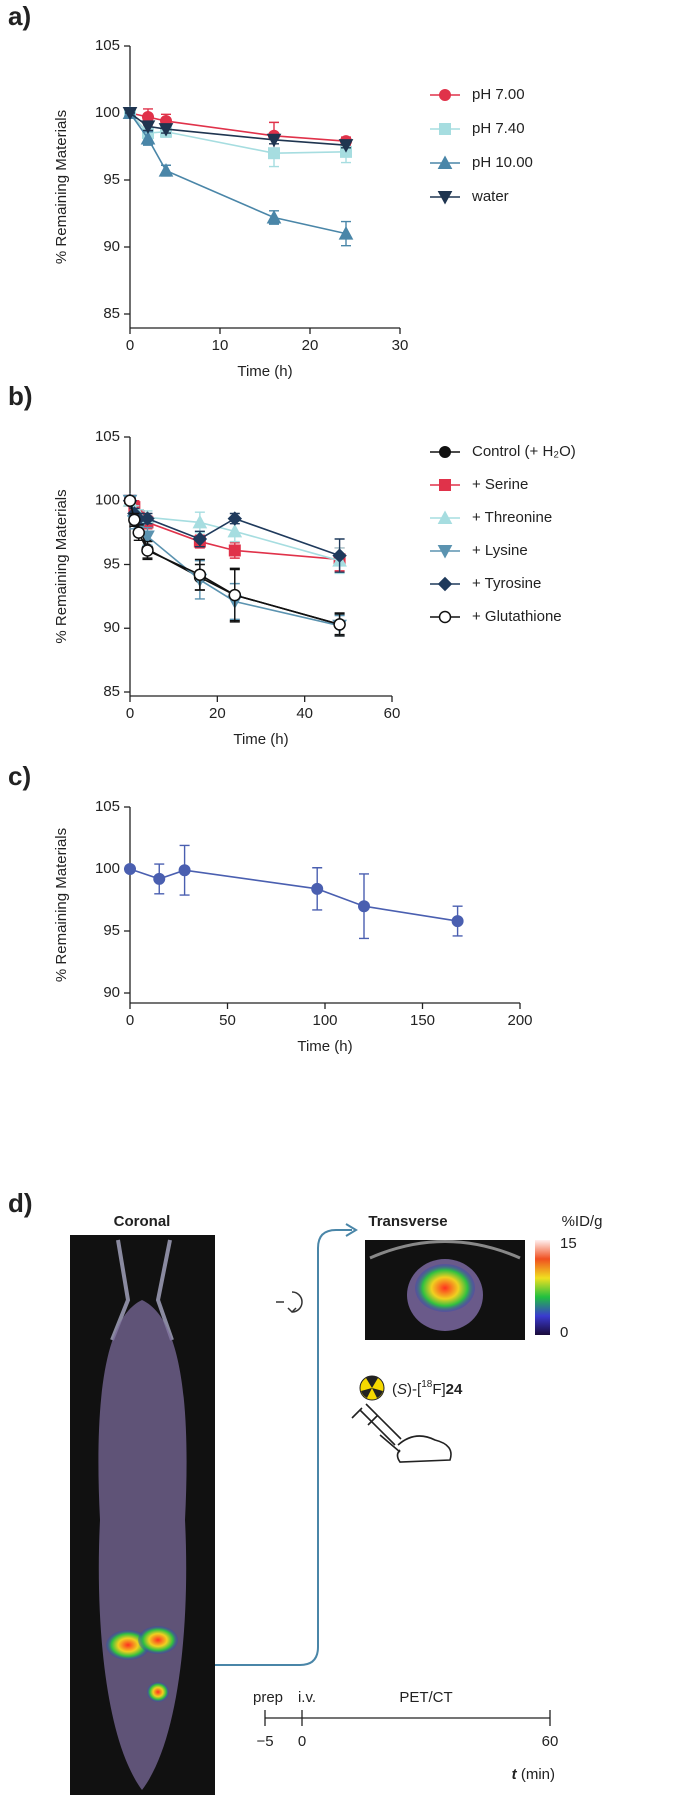  Describe the element at coordinates (498, 94) in the screenshot. I see `legend-label: pH 7.00` at that location.